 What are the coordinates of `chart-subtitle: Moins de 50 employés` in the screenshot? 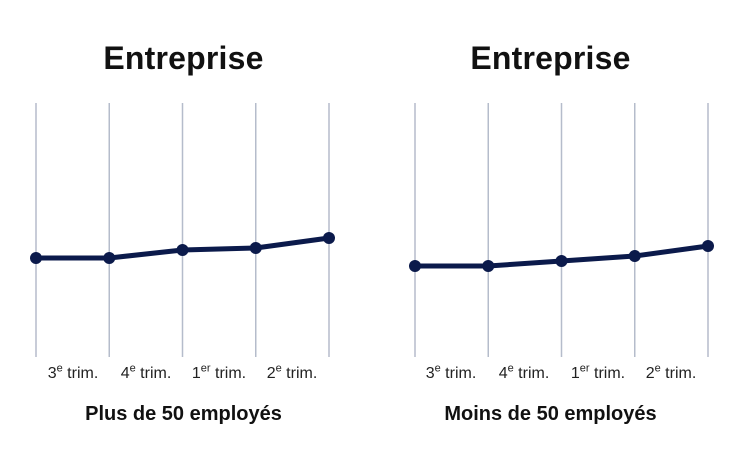 It's located at (550, 414).